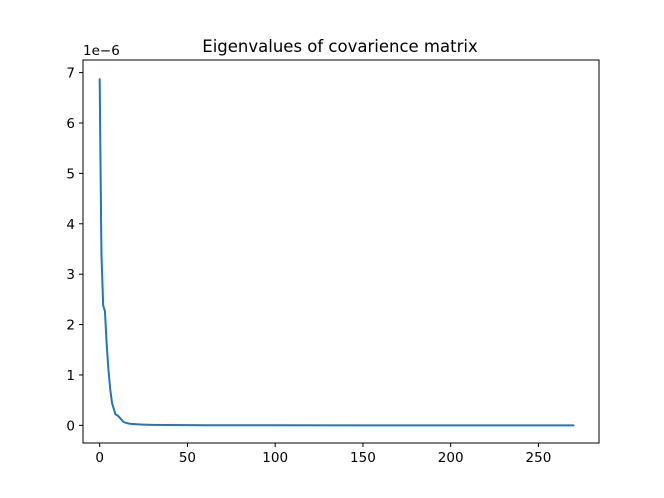  What do you see at coordinates (70, 275) in the screenshot?
I see `y-tick-label: 3` at bounding box center [70, 275].